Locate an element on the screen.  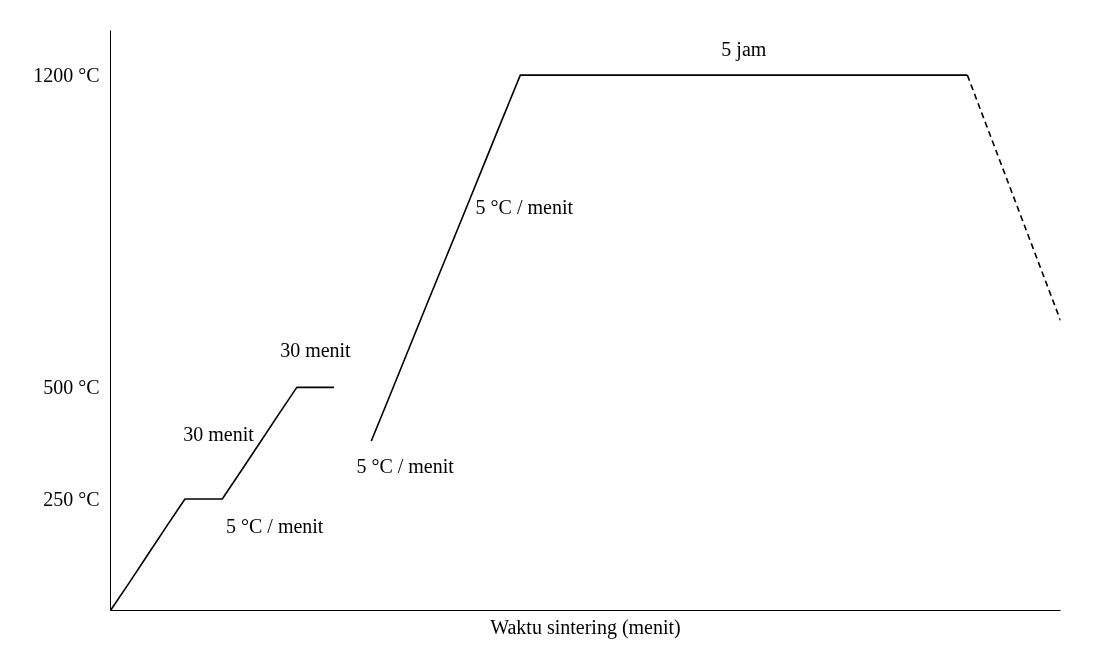
x-axis-title: Waktu sintering (menit) is located at coordinates (585, 627).